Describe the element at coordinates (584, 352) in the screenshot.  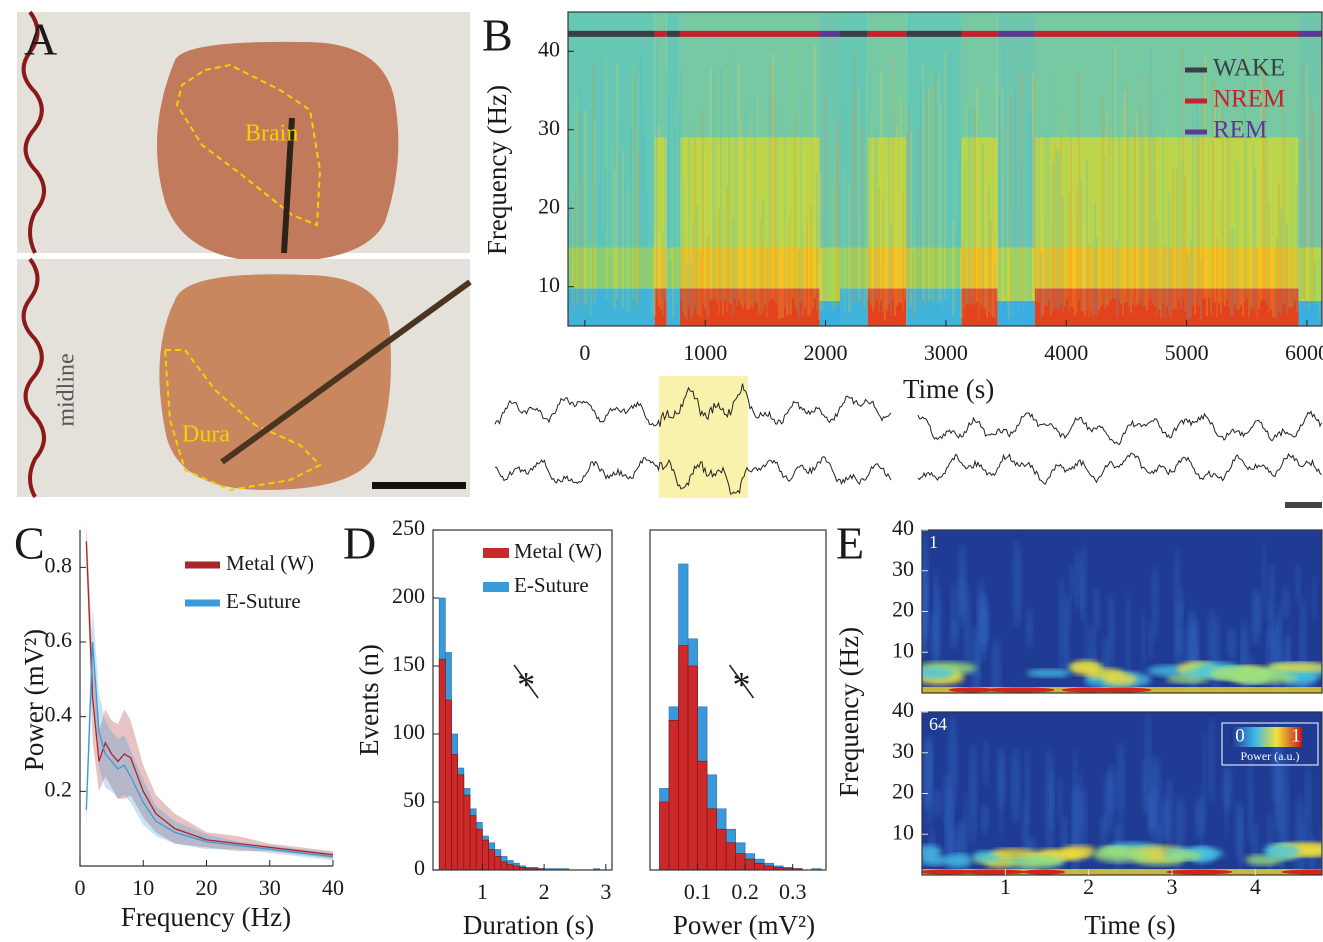
I see `x-tick-label: 0` at that location.